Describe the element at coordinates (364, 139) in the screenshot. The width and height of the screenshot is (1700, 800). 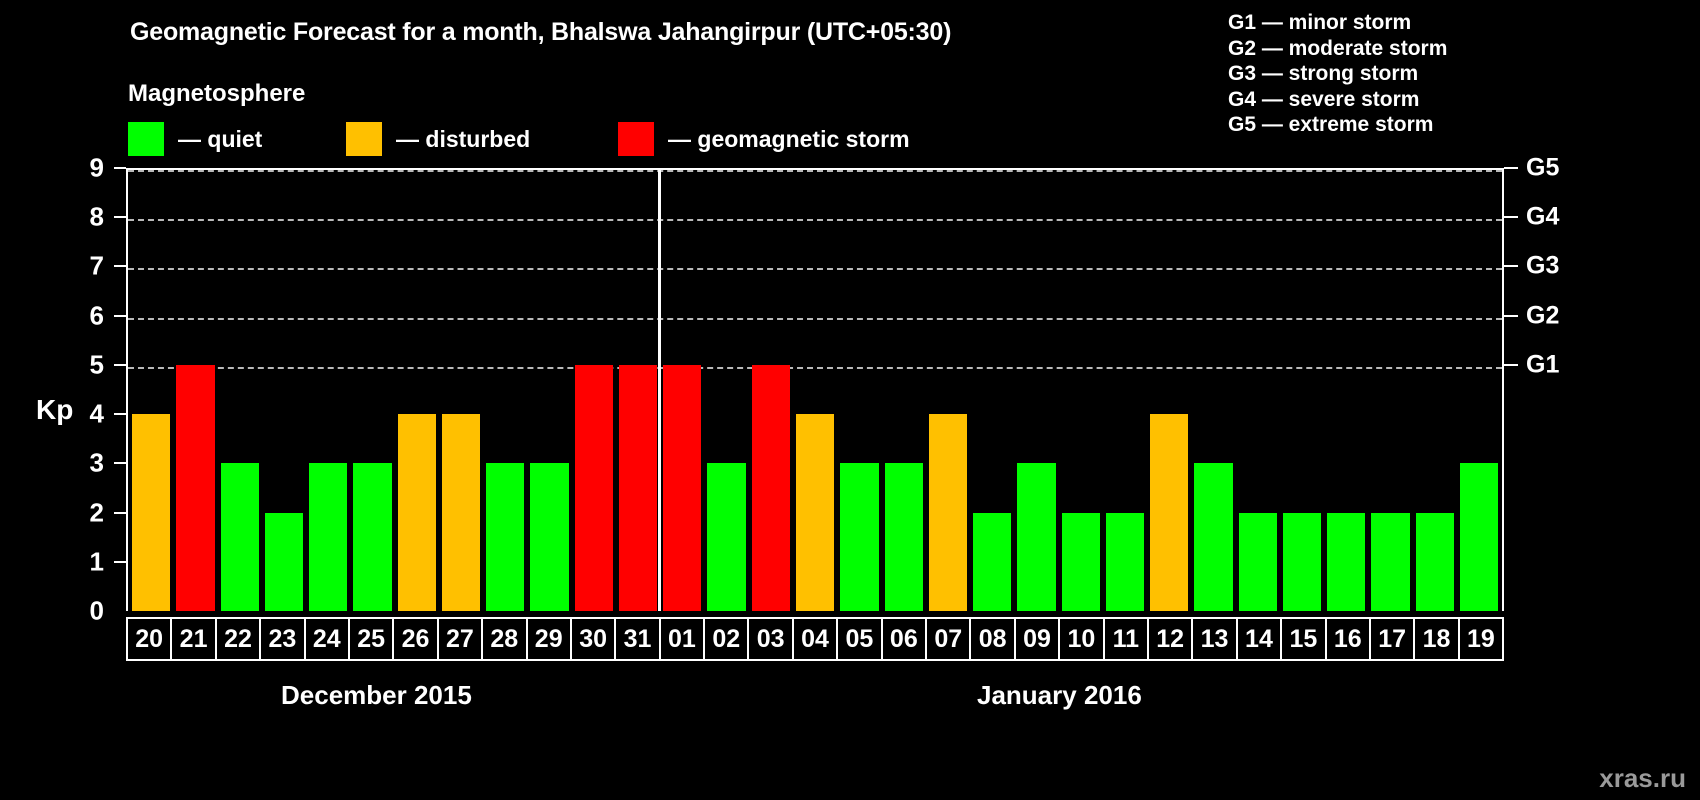
I see `legend-swatch-disturbed-icon` at that location.